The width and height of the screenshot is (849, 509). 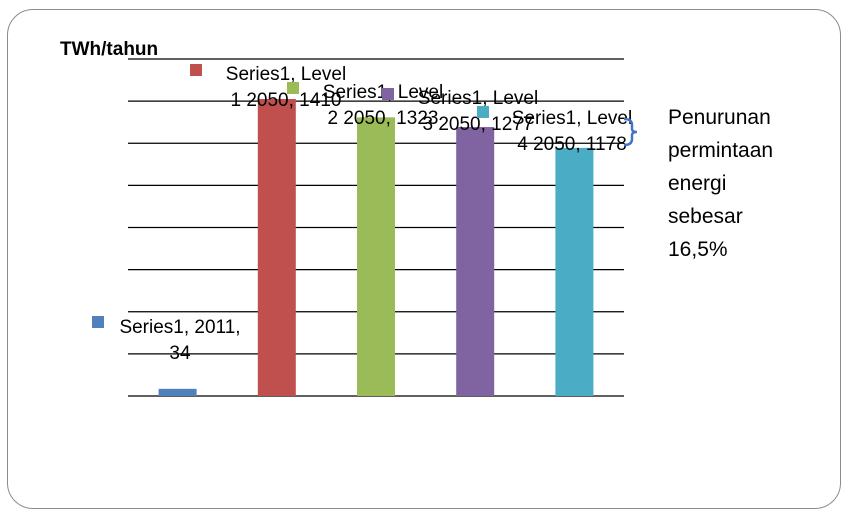 I want to click on data-label: Series1, Level 4 2050, 1178, so click(x=572, y=131).